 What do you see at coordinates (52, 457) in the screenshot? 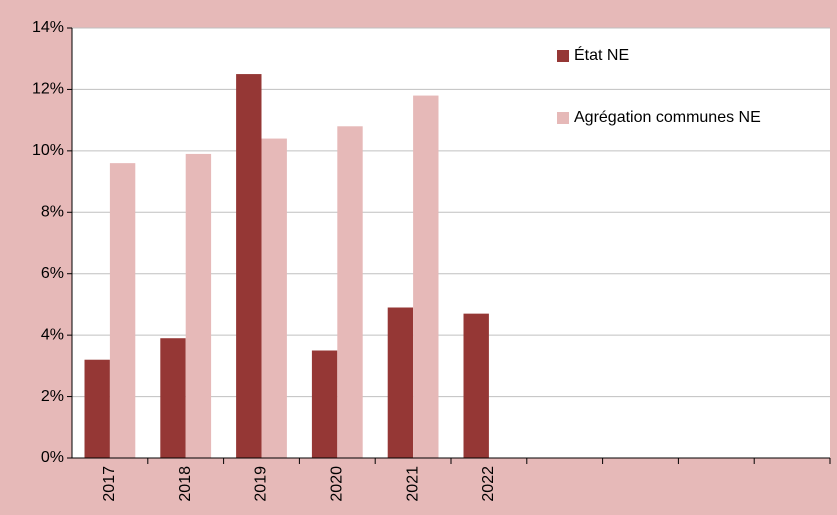
I see `y-tick-label: 0%` at bounding box center [52, 457].